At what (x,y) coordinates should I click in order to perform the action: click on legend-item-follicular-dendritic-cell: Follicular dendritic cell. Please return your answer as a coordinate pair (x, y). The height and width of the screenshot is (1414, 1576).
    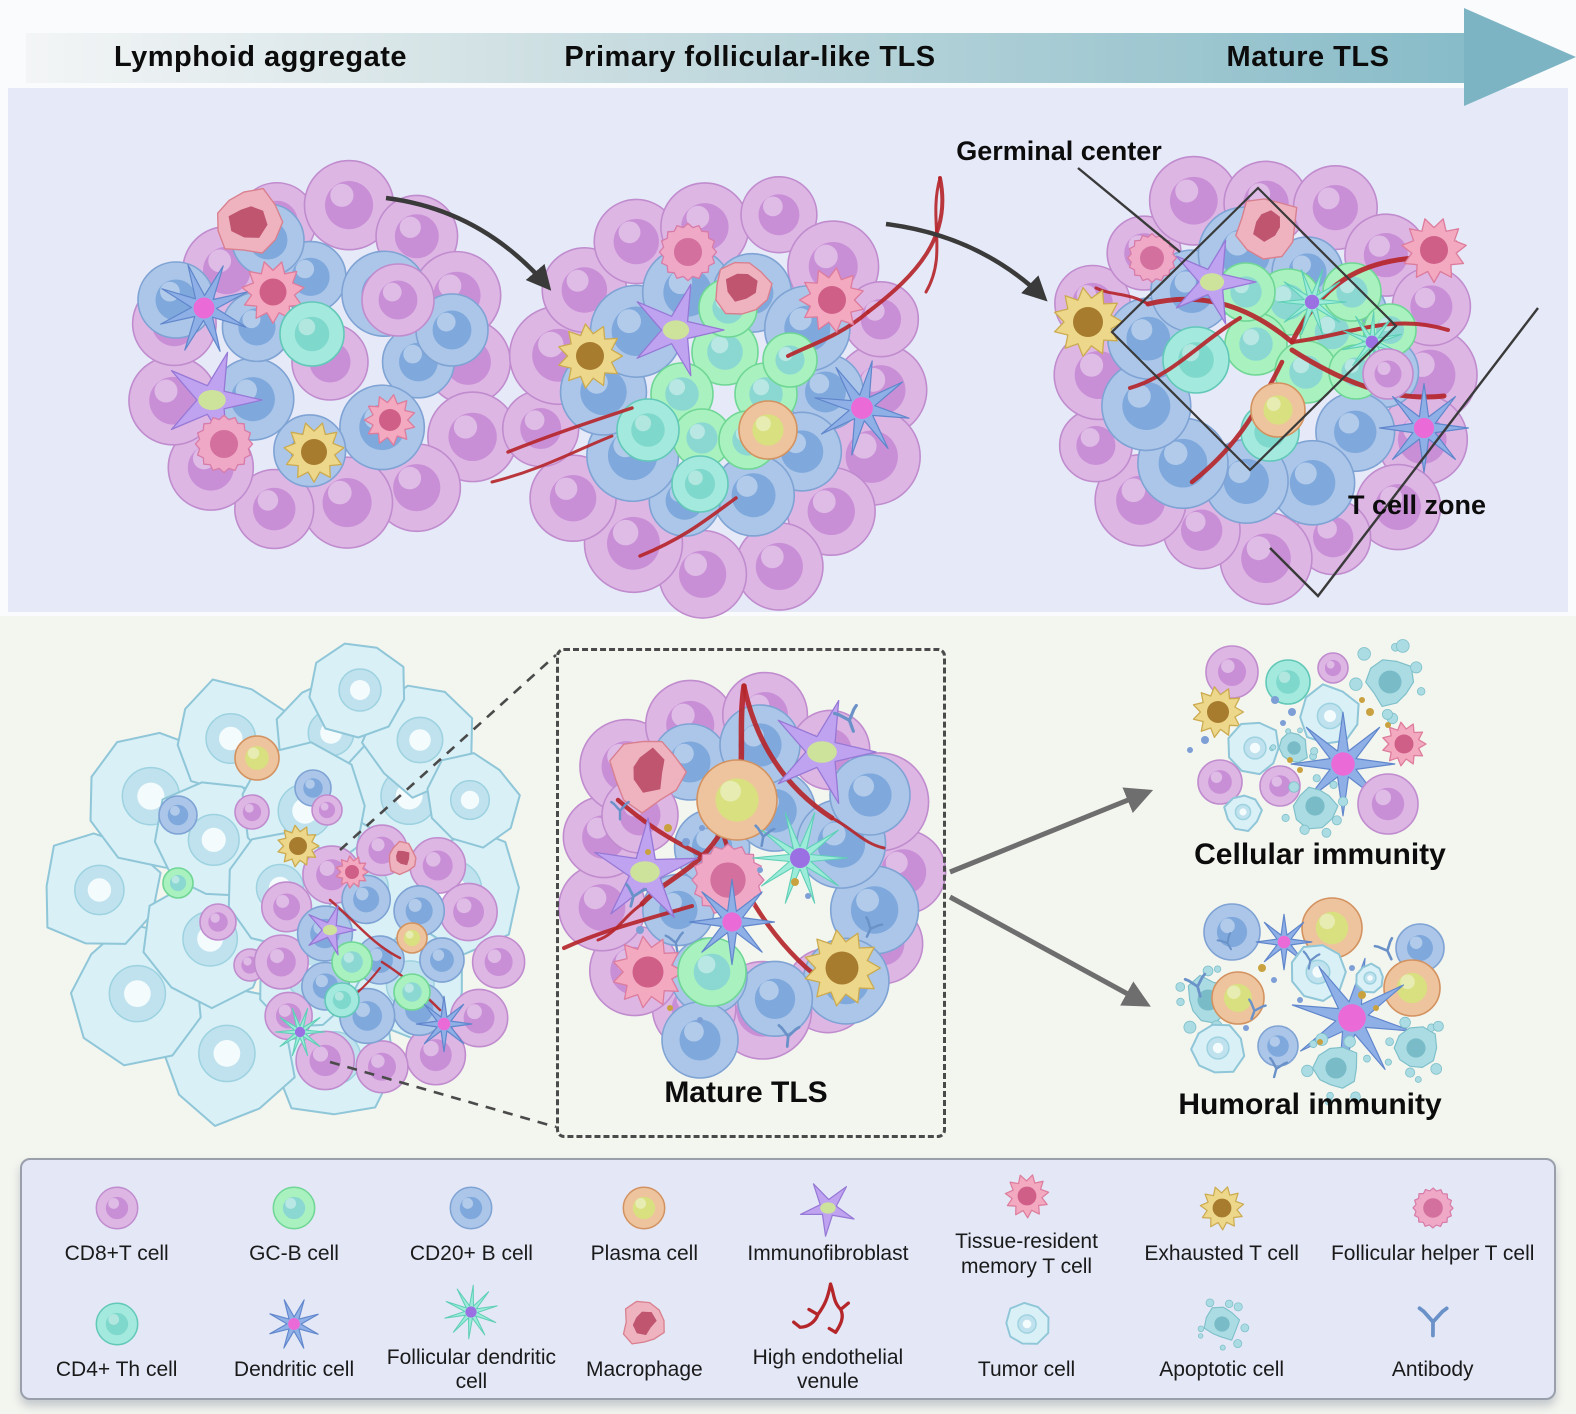
    Looking at the image, I should click on (471, 1338).